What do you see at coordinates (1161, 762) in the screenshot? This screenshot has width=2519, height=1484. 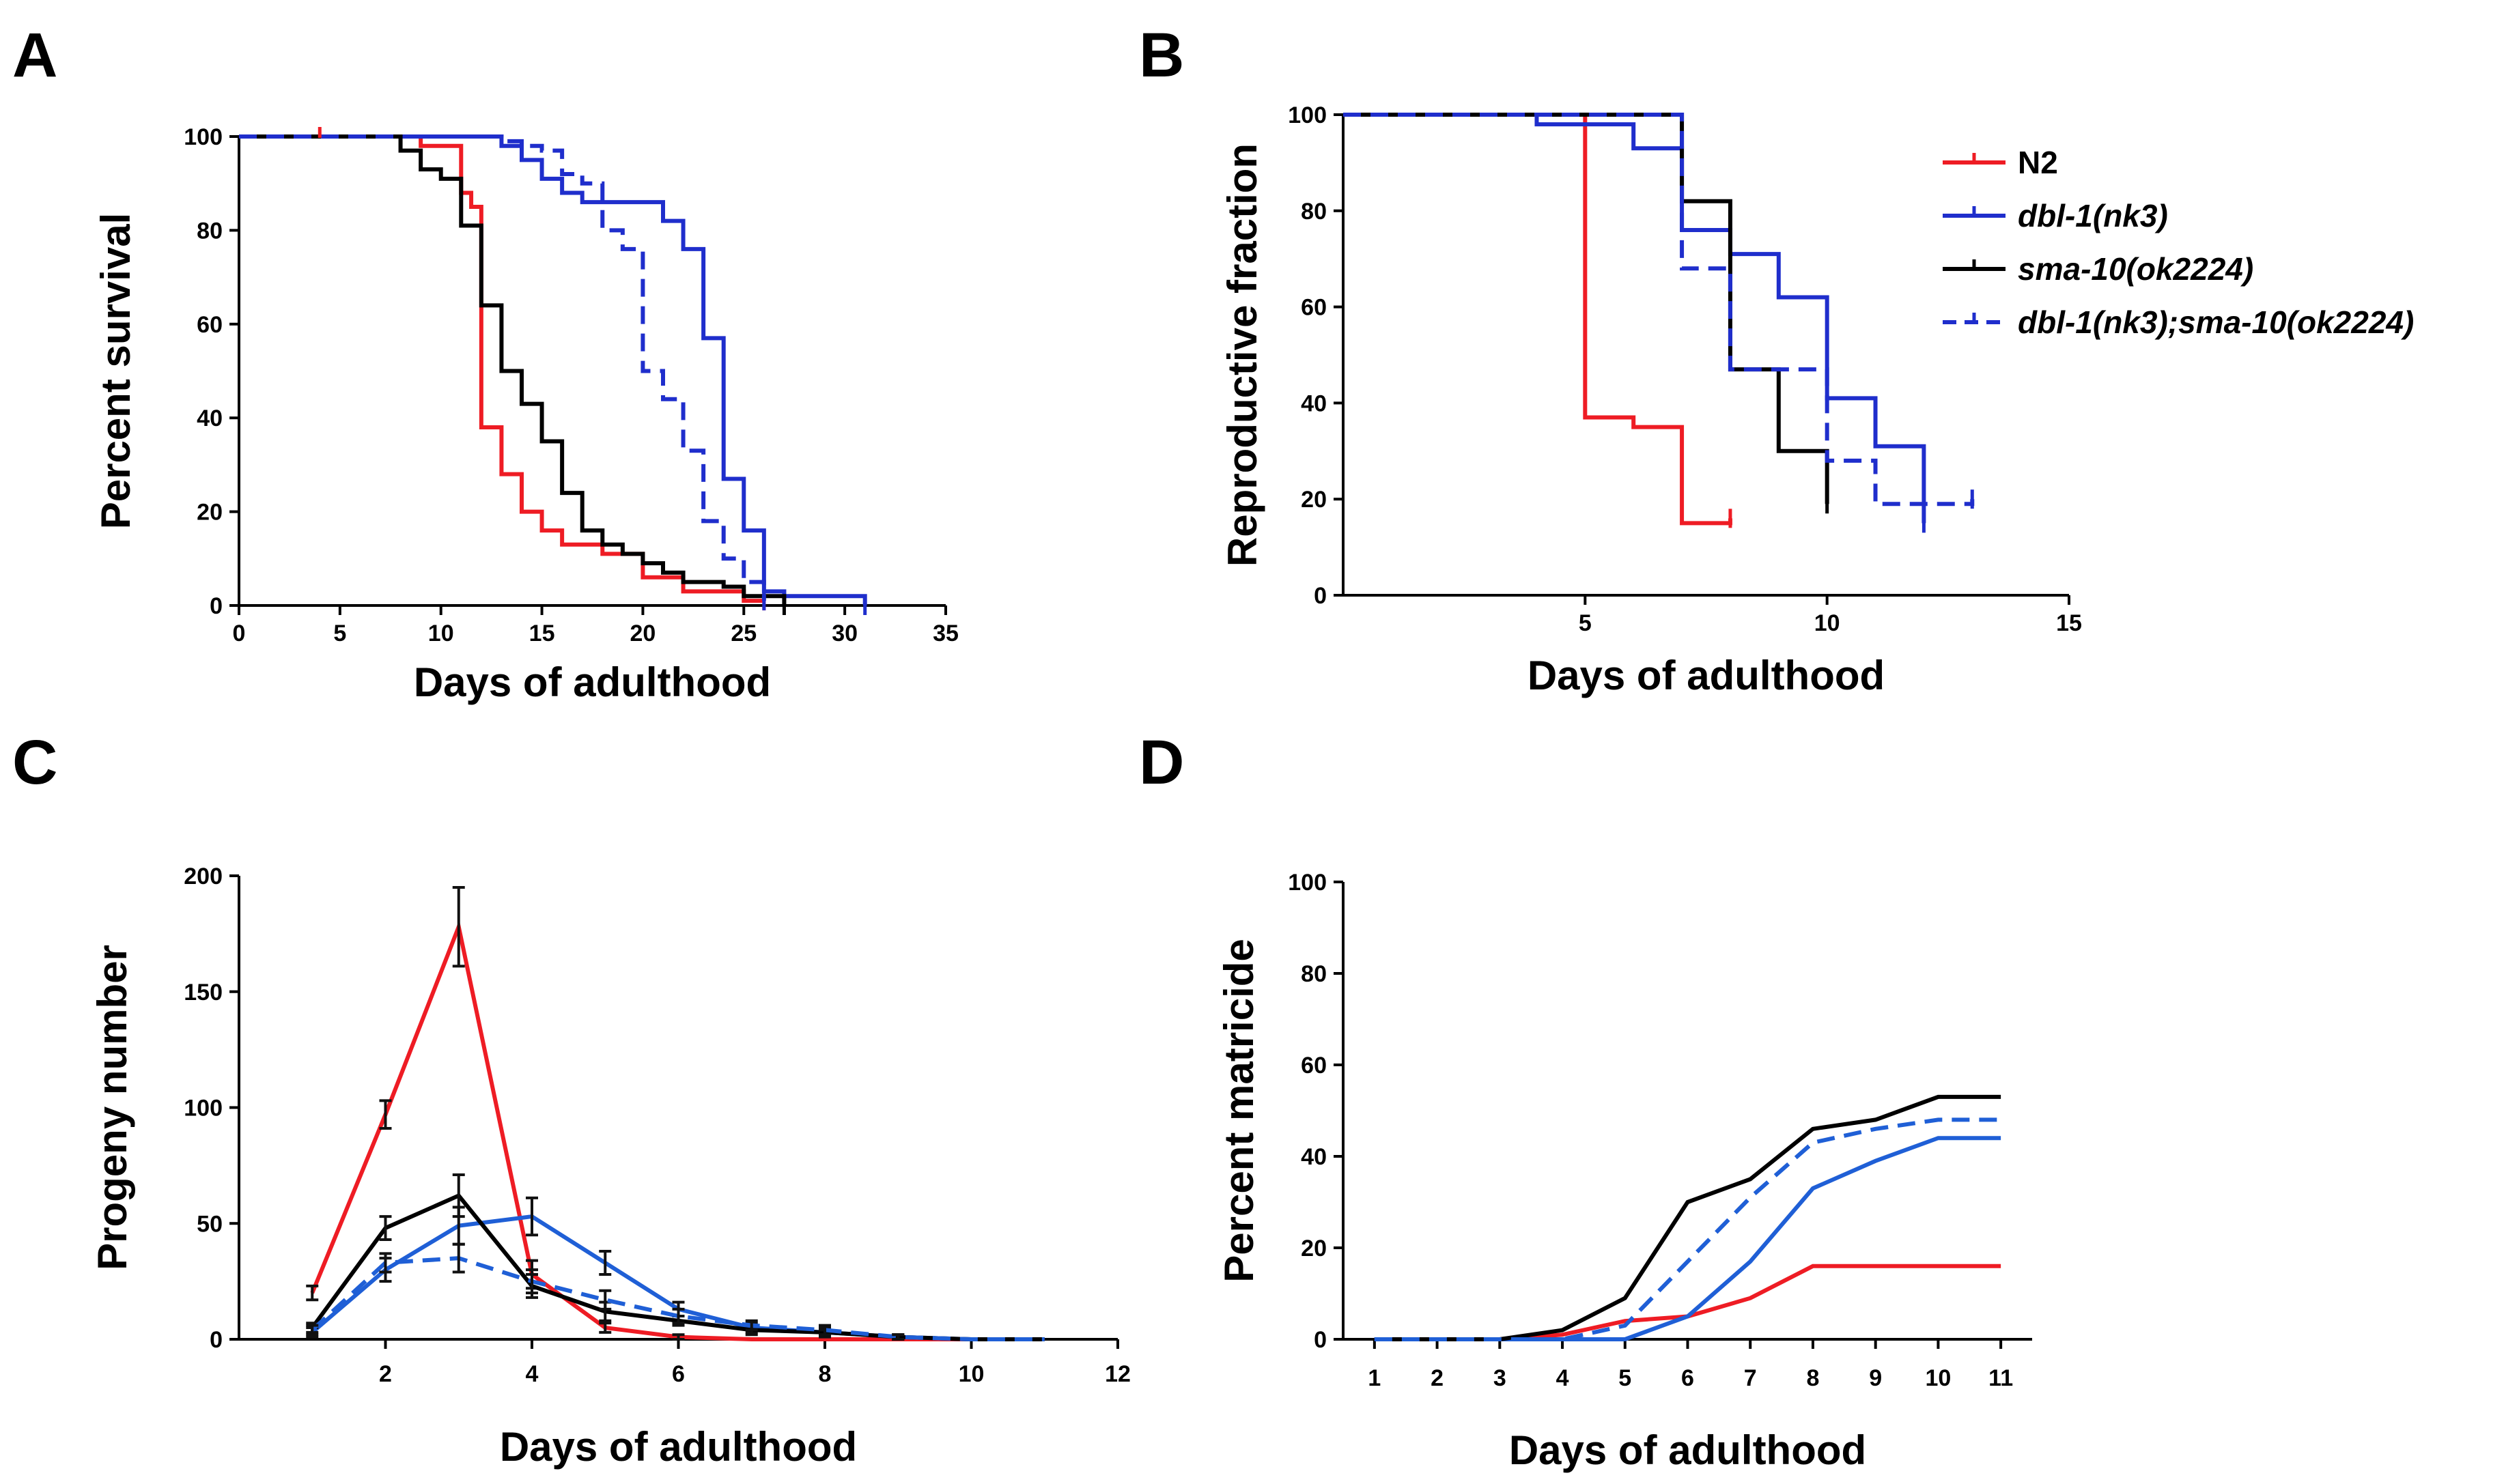 I see `panel-letter-d: D` at bounding box center [1161, 762].